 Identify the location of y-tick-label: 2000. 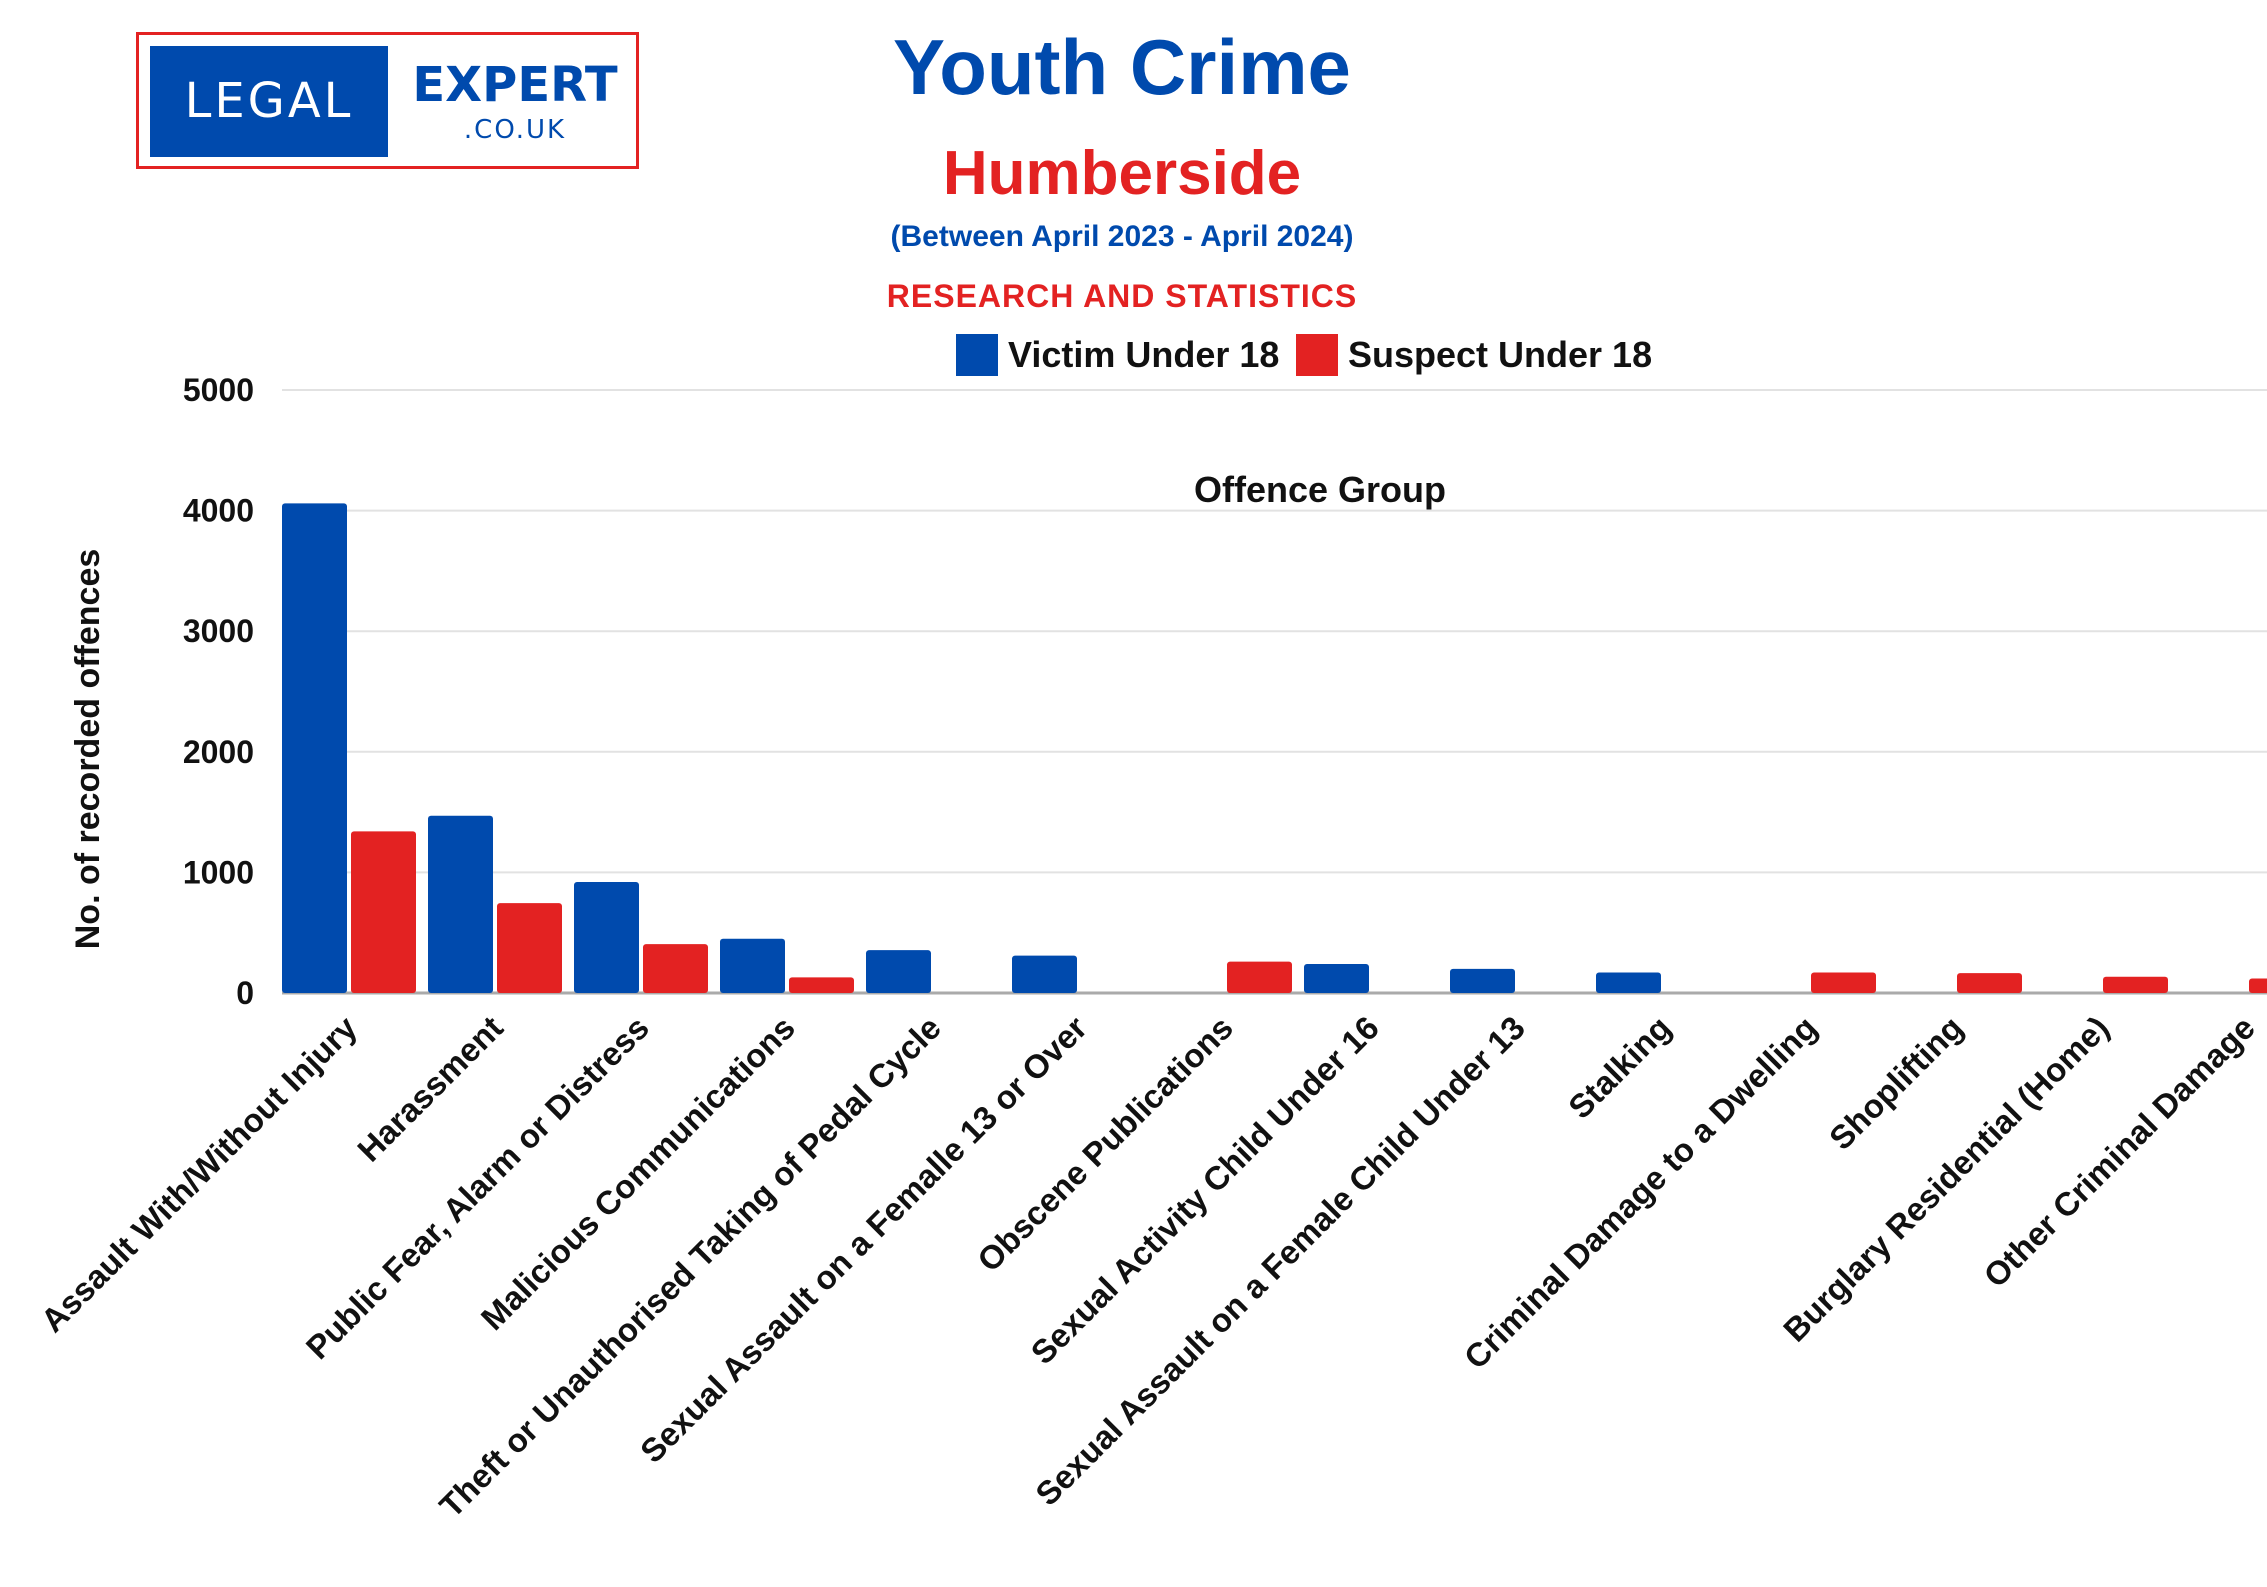
(218, 752).